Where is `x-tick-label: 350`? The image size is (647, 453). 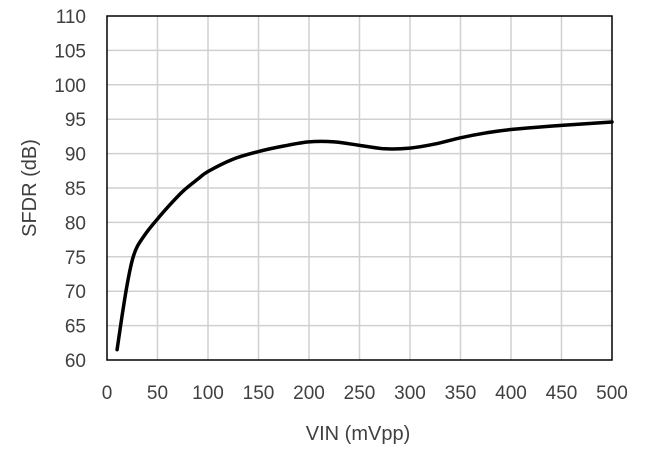 x-tick-label: 350 is located at coordinates (461, 393).